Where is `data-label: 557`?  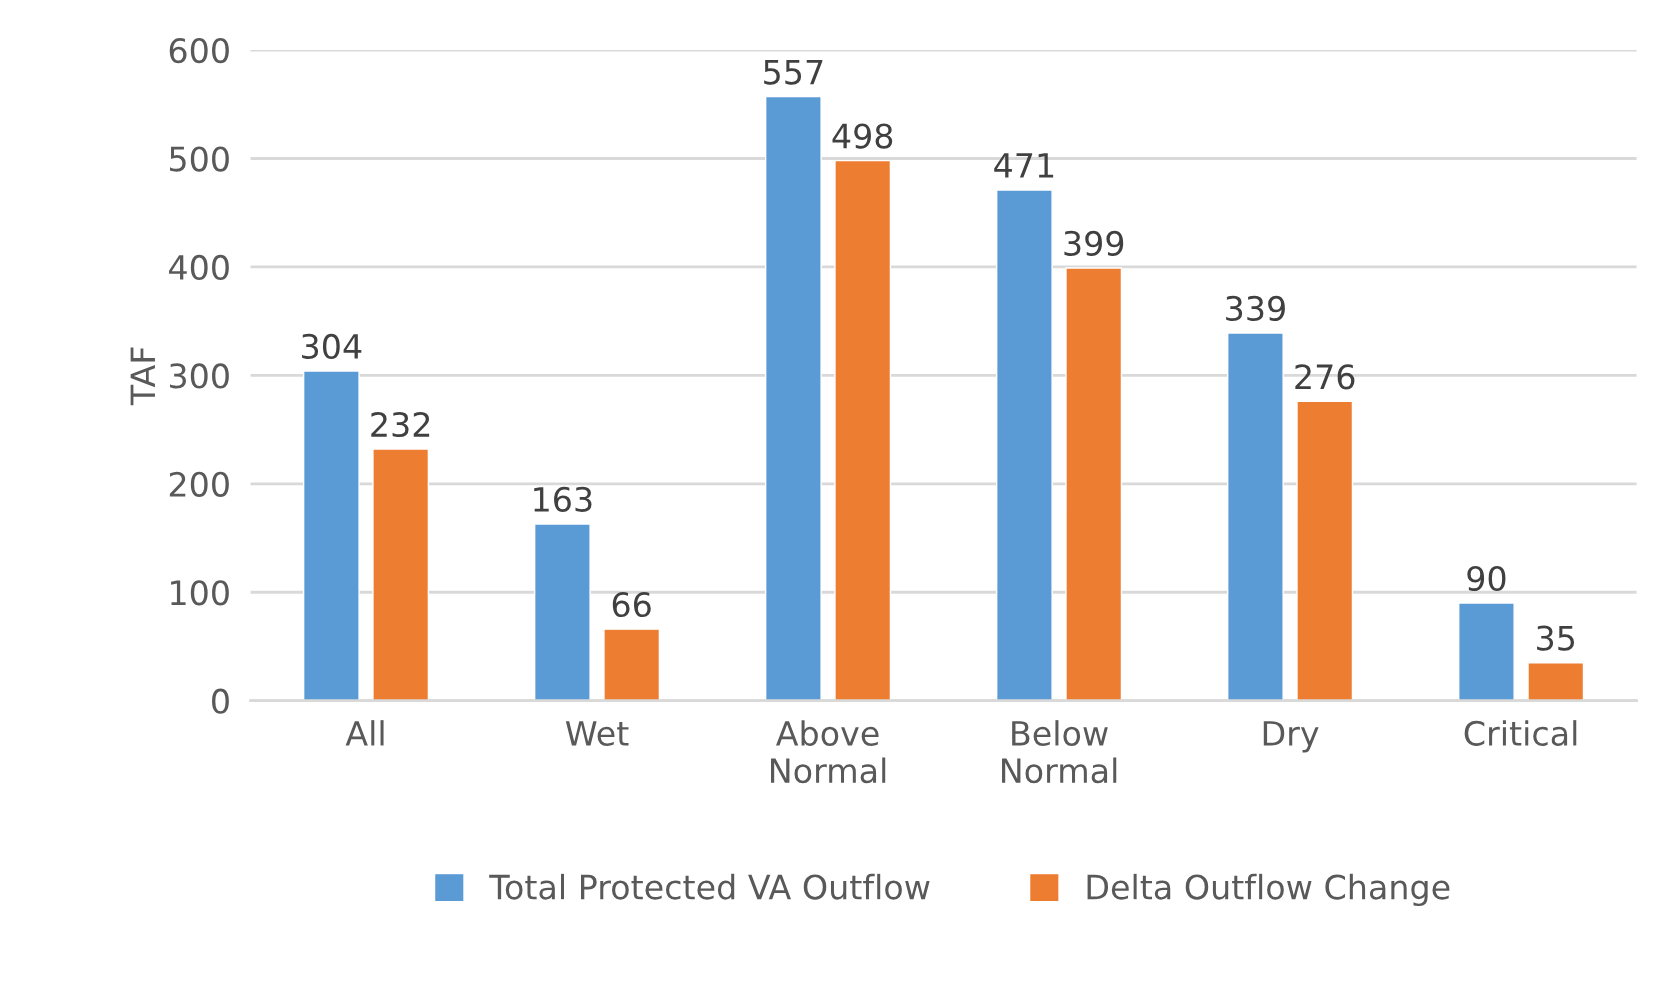 data-label: 557 is located at coordinates (793, 72).